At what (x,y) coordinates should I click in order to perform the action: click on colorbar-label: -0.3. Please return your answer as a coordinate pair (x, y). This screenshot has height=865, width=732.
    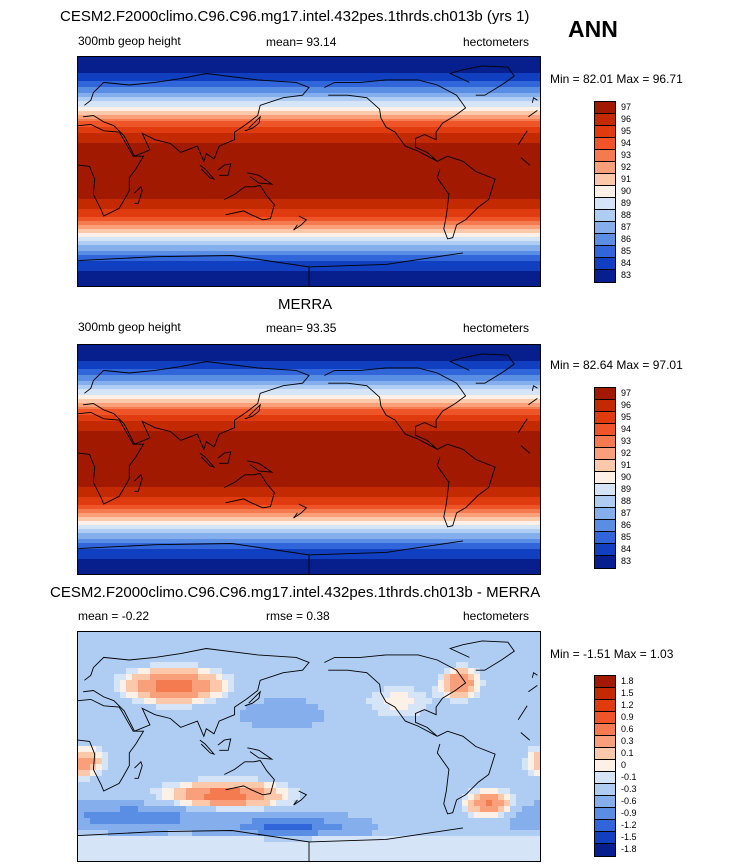
    Looking at the image, I should click on (629, 788).